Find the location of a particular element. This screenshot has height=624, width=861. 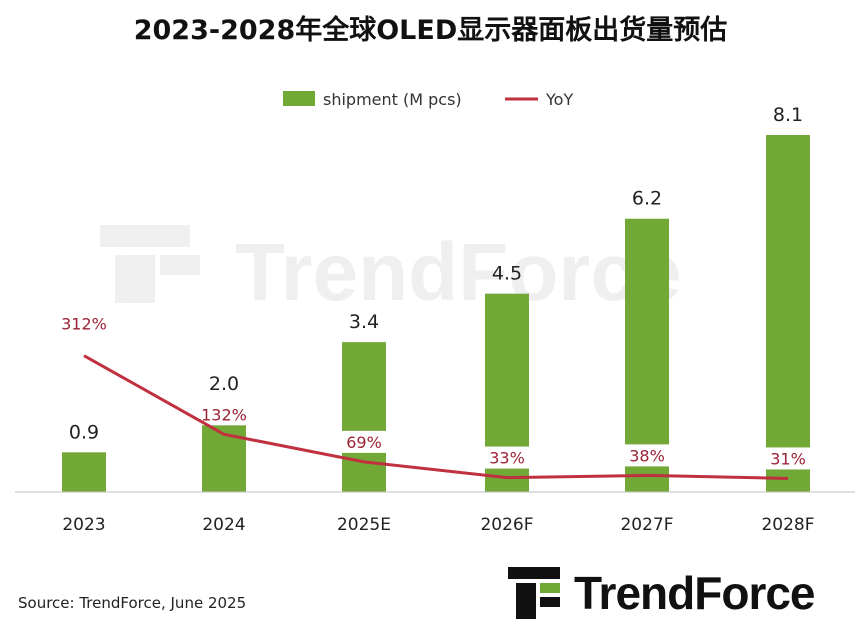

value-label-2023: 0.9 is located at coordinates (84, 432).